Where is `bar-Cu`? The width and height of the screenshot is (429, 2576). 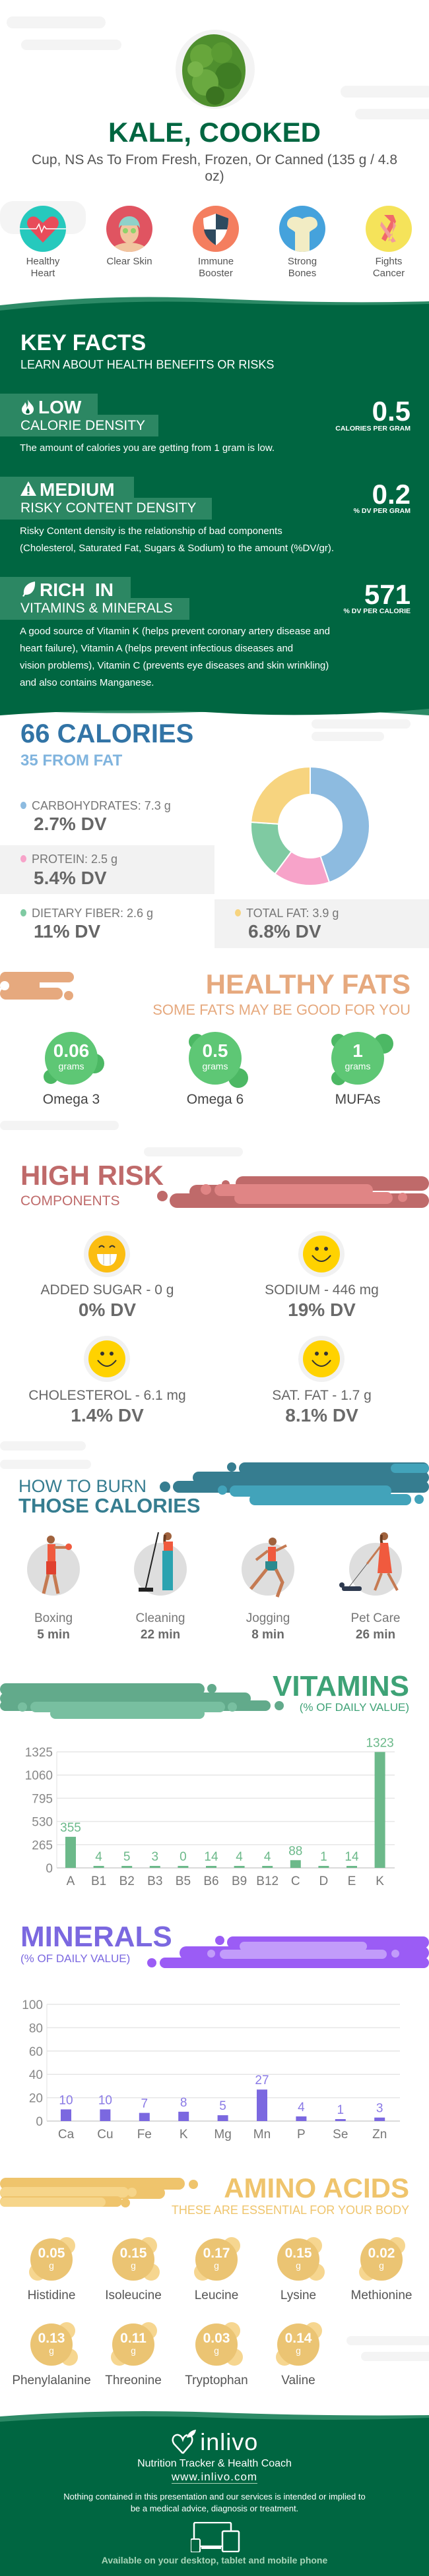
bar-Cu is located at coordinates (105, 2115).